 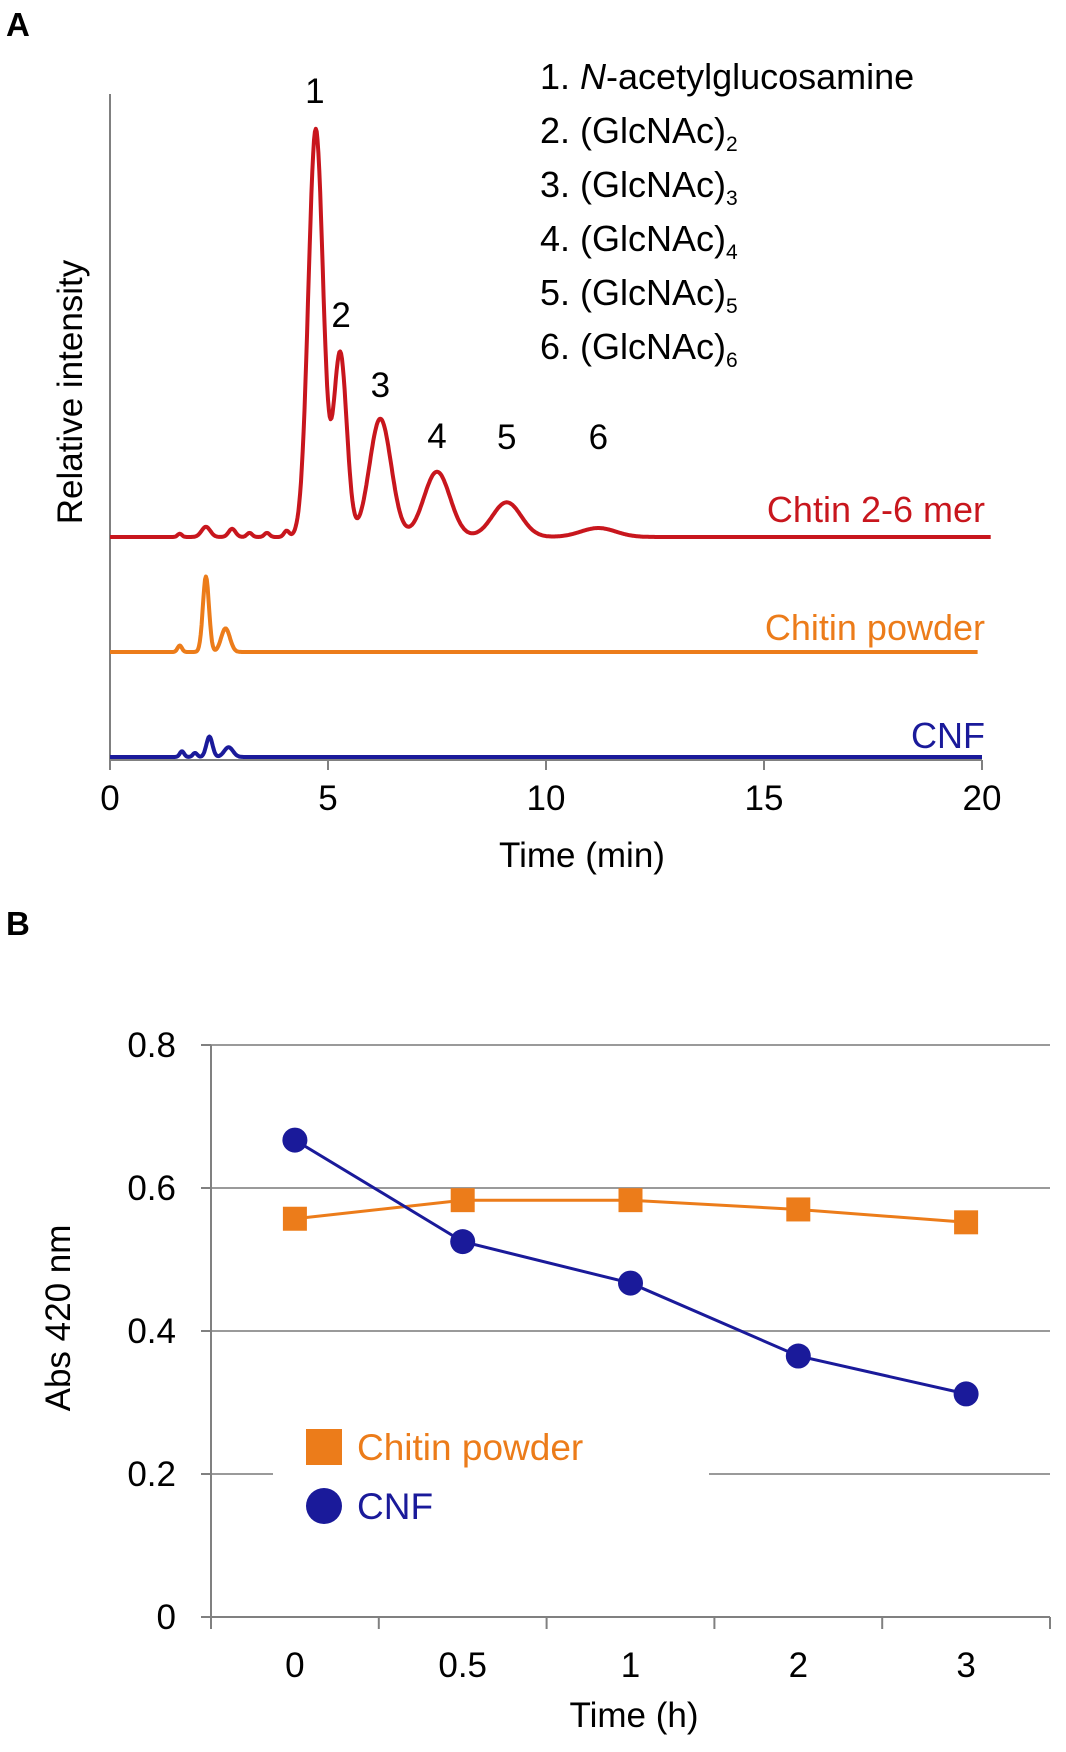 I want to click on series-label-cnf: CNF, so click(x=948, y=735).